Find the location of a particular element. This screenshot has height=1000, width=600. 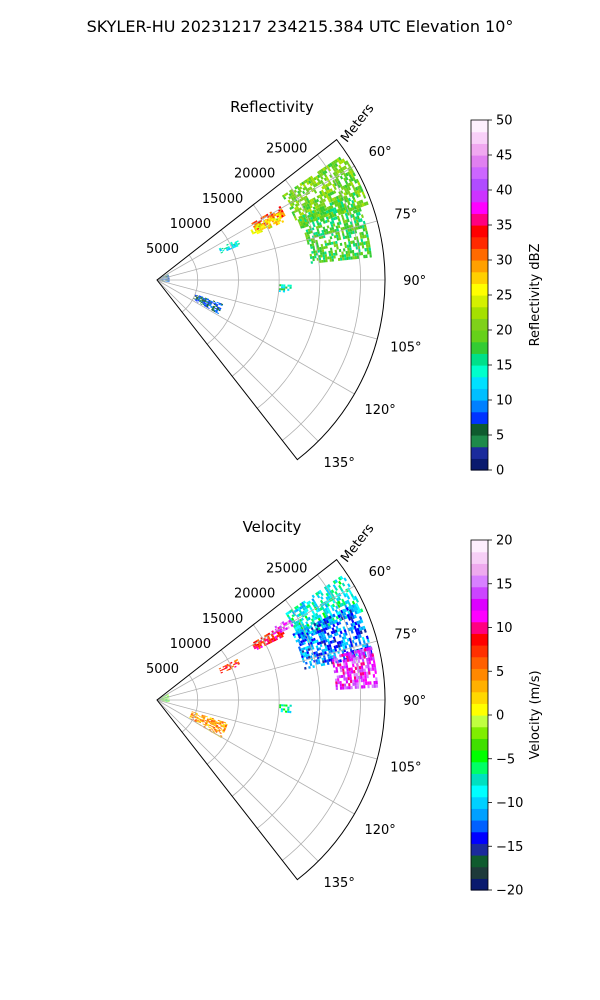

reflectivity-sector-outline is located at coordinates (271, 299).